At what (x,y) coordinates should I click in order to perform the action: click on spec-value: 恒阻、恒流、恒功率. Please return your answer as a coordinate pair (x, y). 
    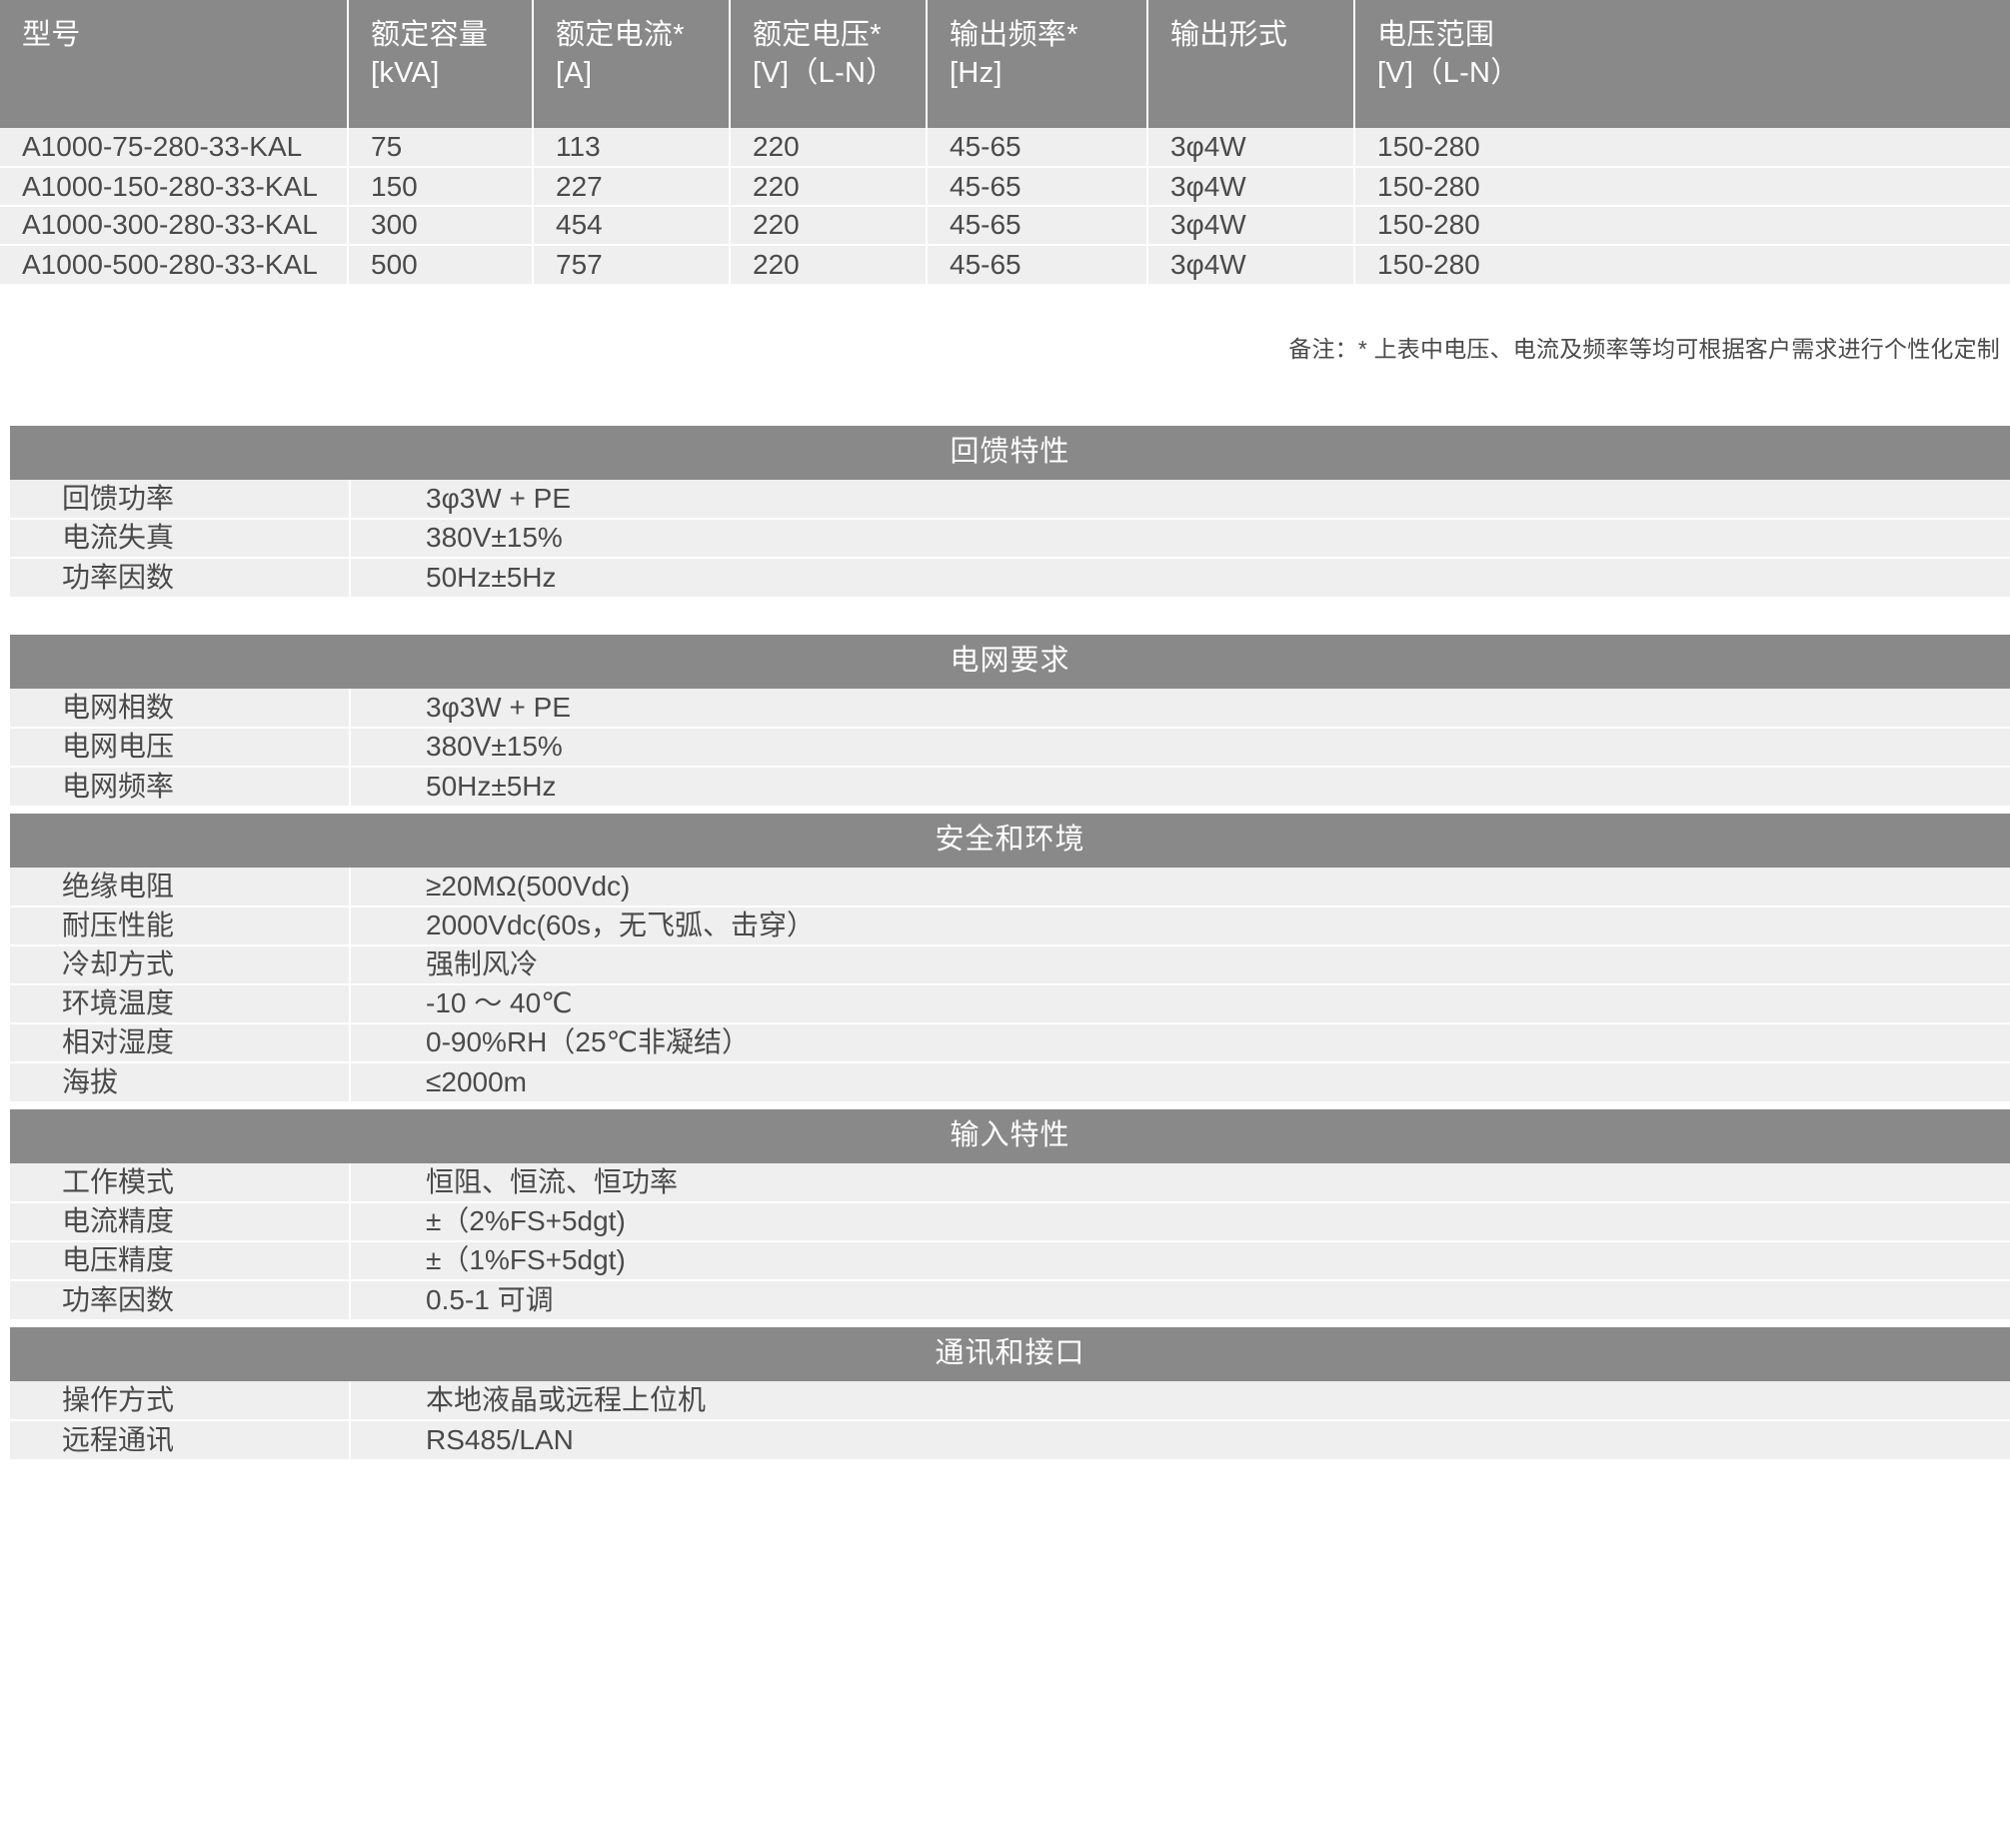
    Looking at the image, I should click on (1180, 1182).